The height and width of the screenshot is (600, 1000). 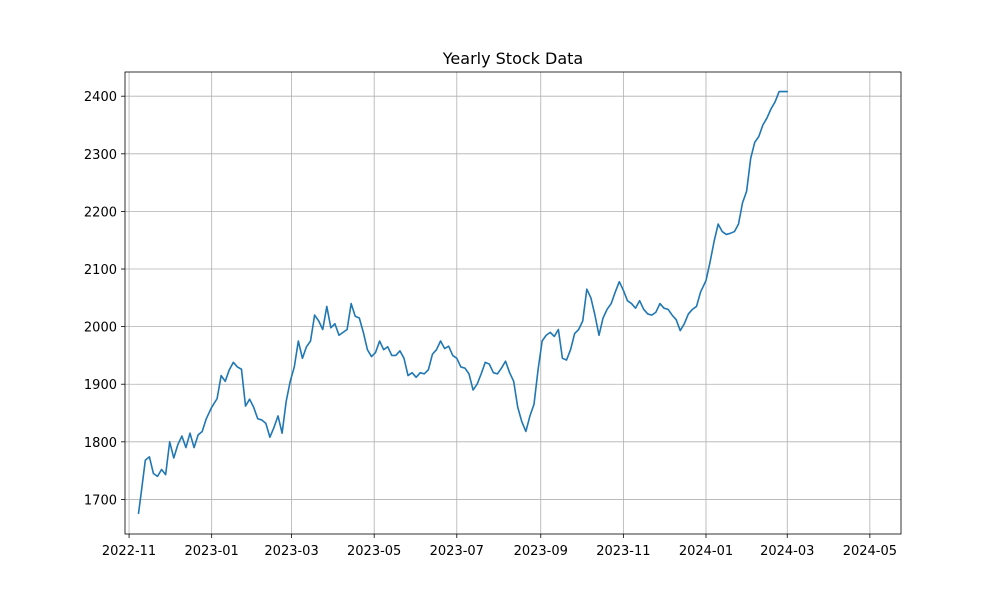 What do you see at coordinates (129, 551) in the screenshot?
I see `x-tick-label: 2022-11` at bounding box center [129, 551].